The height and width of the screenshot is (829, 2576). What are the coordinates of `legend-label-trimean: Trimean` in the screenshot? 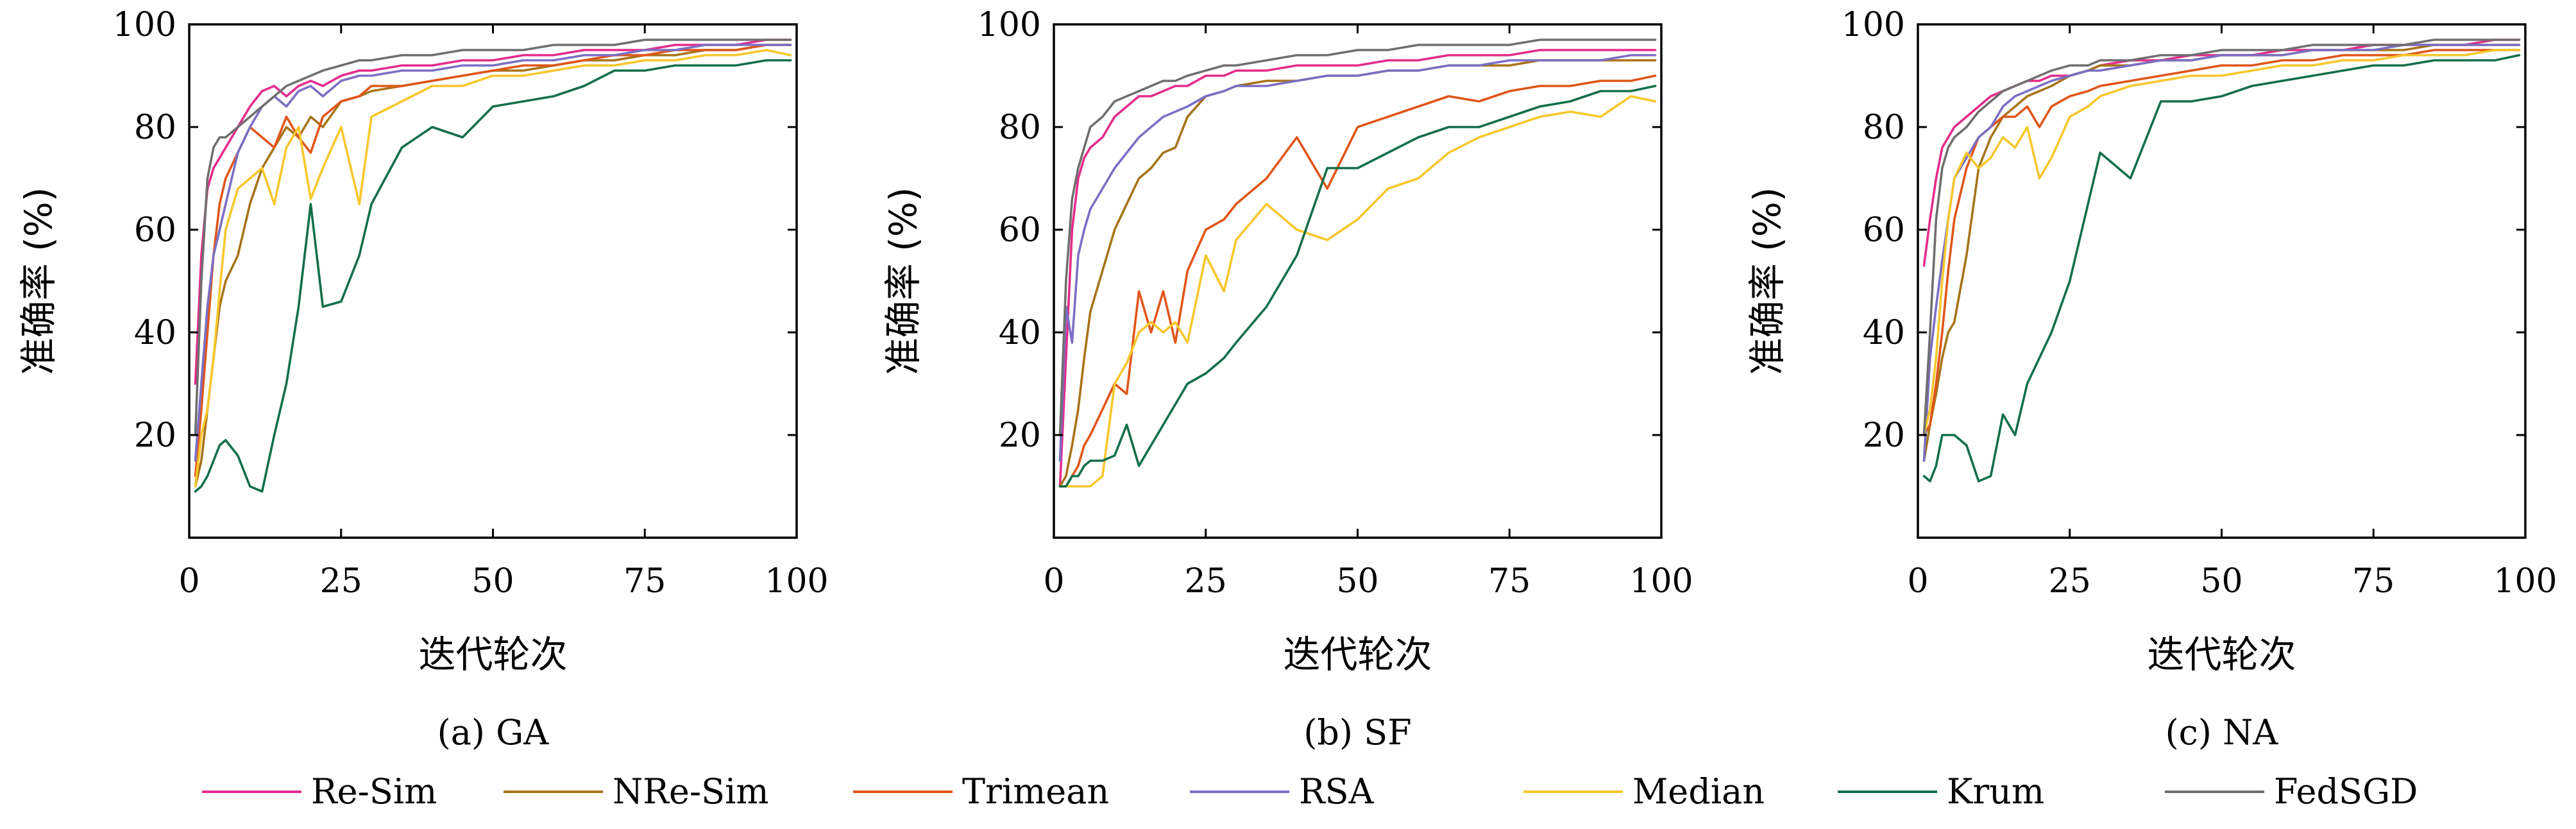 It's located at (1035, 791).